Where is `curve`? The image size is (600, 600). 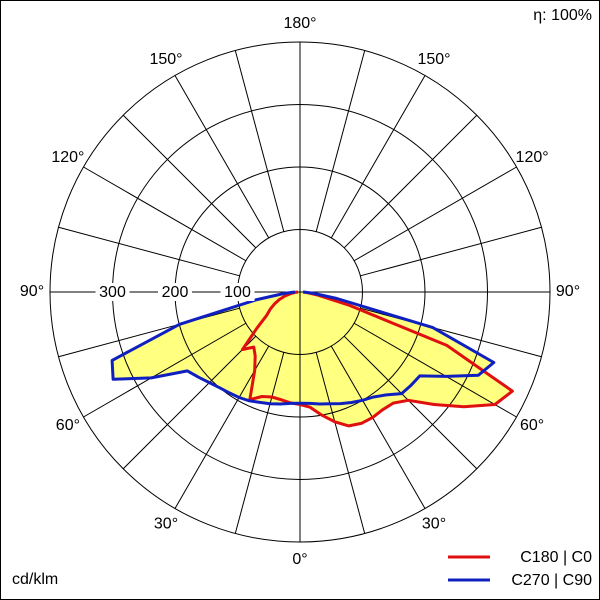
curve is located at coordinates (303, 348).